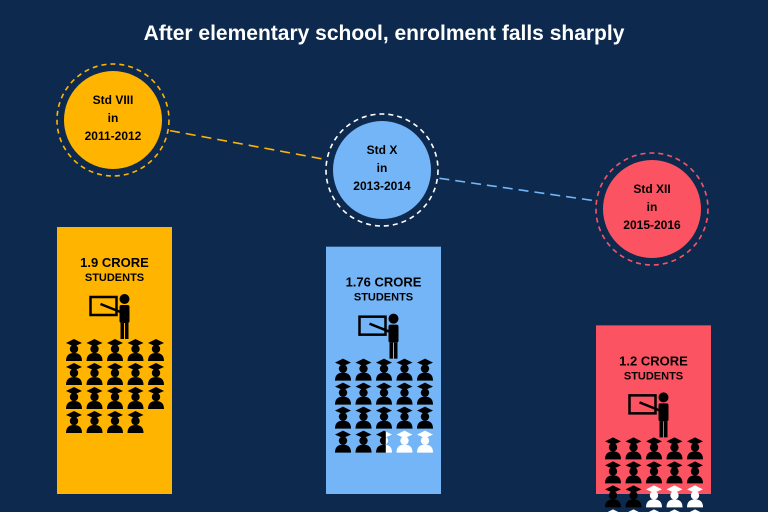 The width and height of the screenshot is (768, 512). What do you see at coordinates (382, 150) in the screenshot?
I see `stage-label: Std X` at bounding box center [382, 150].